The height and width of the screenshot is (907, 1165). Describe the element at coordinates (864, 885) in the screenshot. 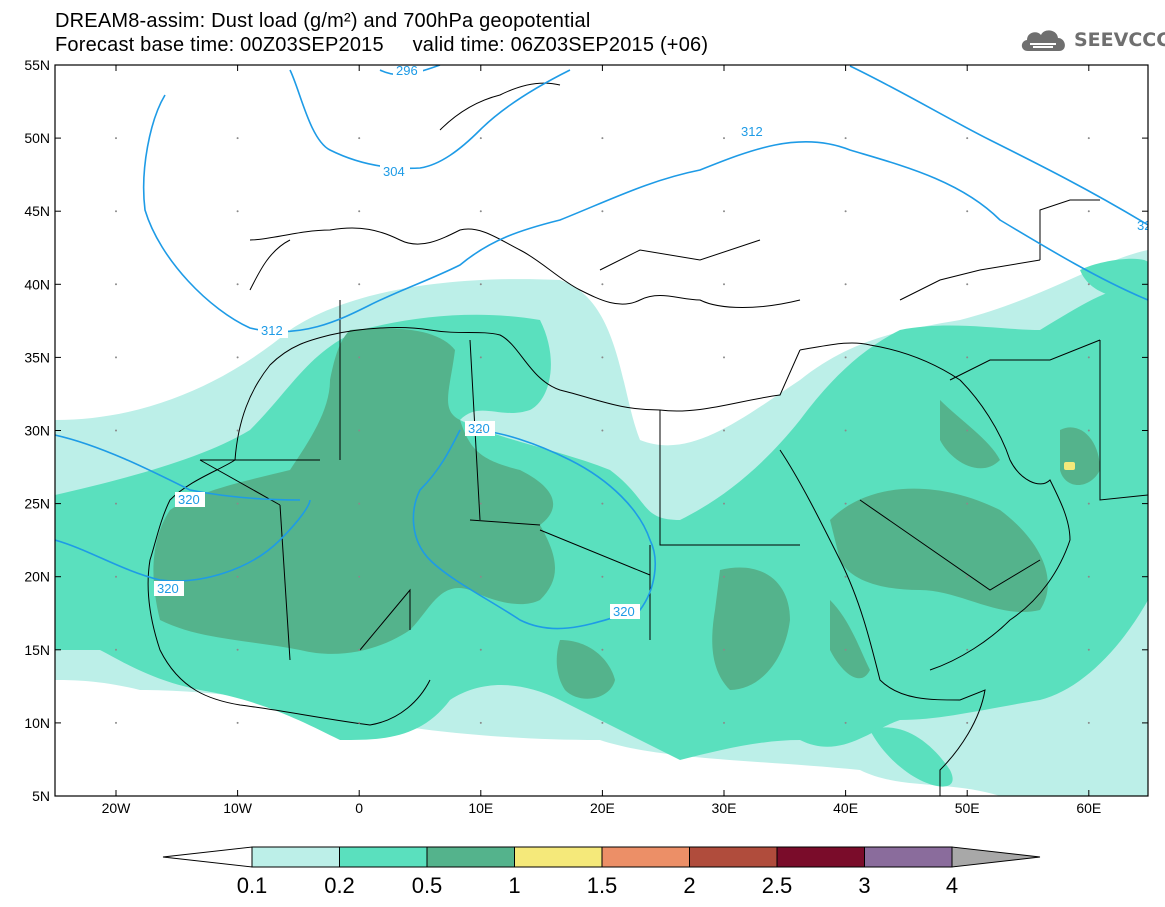

I see `colorbar-label: 3` at that location.